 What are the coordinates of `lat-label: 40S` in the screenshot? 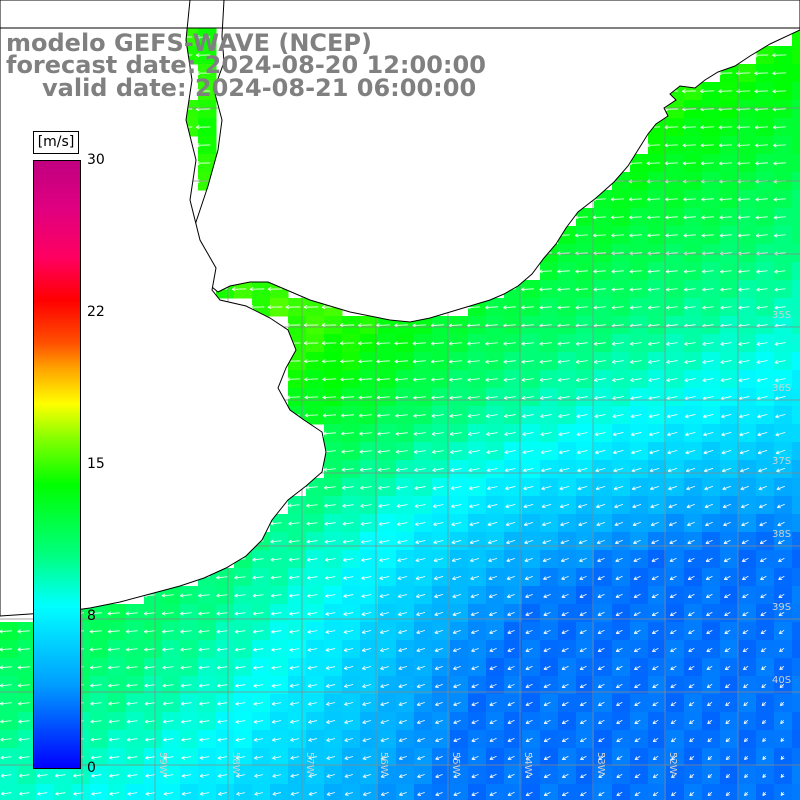 It's located at (781, 680).